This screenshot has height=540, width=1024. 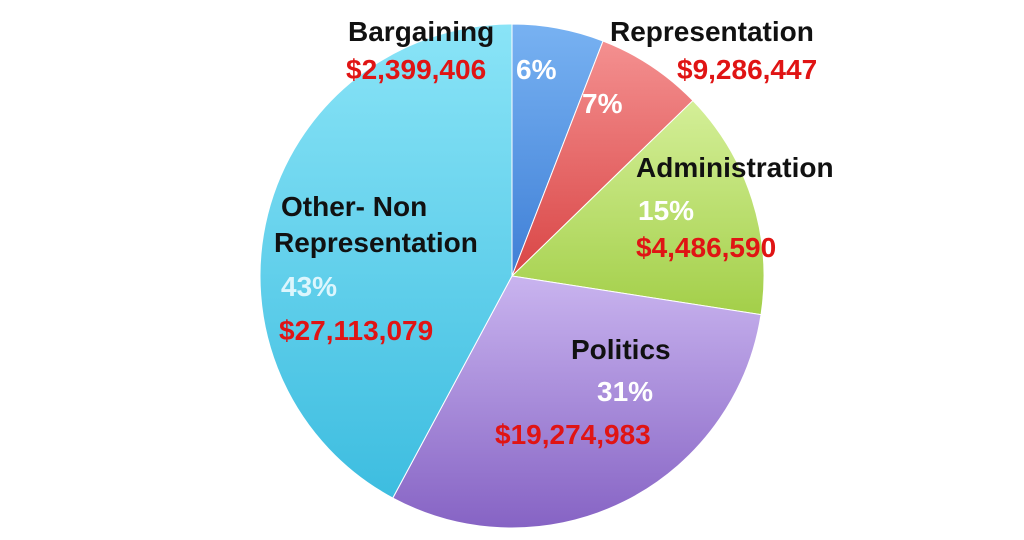 I want to click on slice-value-bargaining: $2,399,406, so click(x=416, y=69).